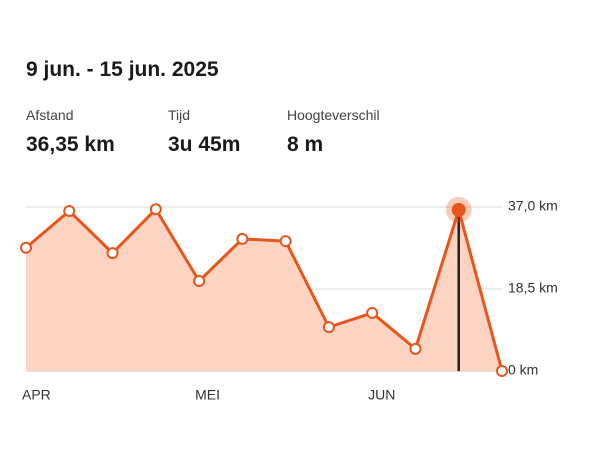 The height and width of the screenshot is (450, 600). Describe the element at coordinates (70, 132) in the screenshot. I see `stat: Afstand 36,35 km` at that location.